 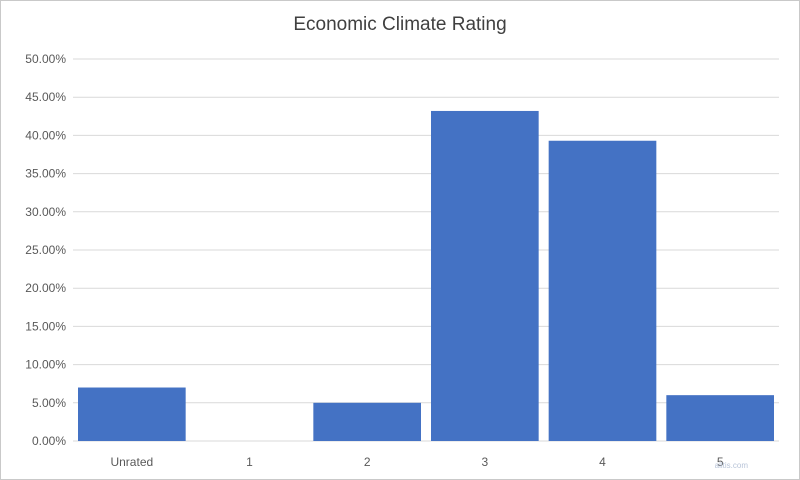 I want to click on y-tick-label: 35.00%, so click(x=45, y=174).